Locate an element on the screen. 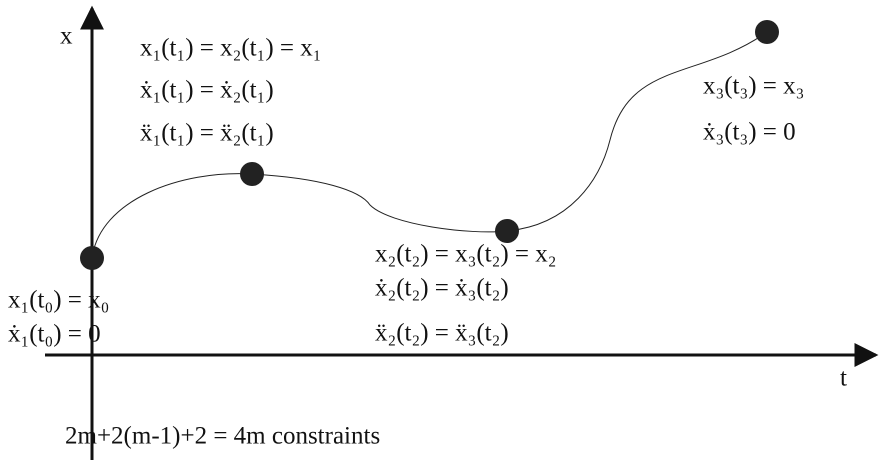 The image size is (884, 462). caption: 2m+2(m-1)+2 = 4m constraints is located at coordinates (222, 436).